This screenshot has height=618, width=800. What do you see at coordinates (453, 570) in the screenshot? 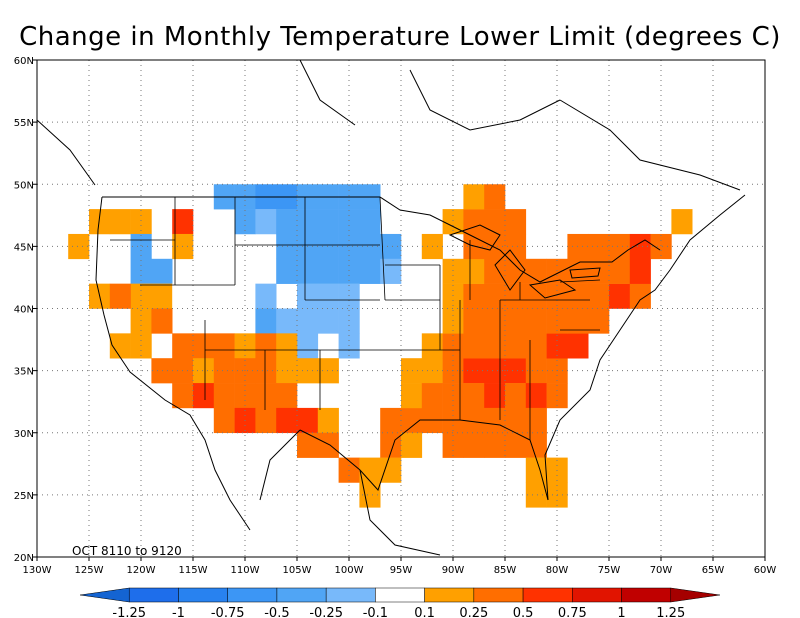
I see `lon-tick-label: 90W` at bounding box center [453, 570].